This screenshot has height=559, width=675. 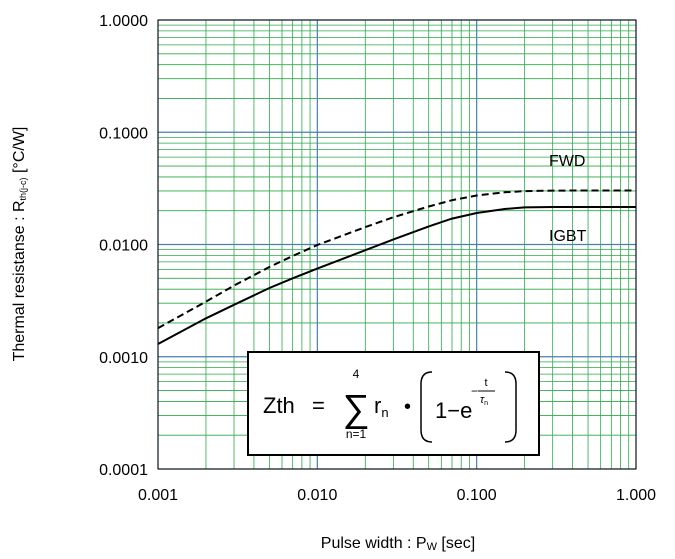 What do you see at coordinates (355, 409) in the screenshot?
I see `sigma-icon: ∑` at bounding box center [355, 409].